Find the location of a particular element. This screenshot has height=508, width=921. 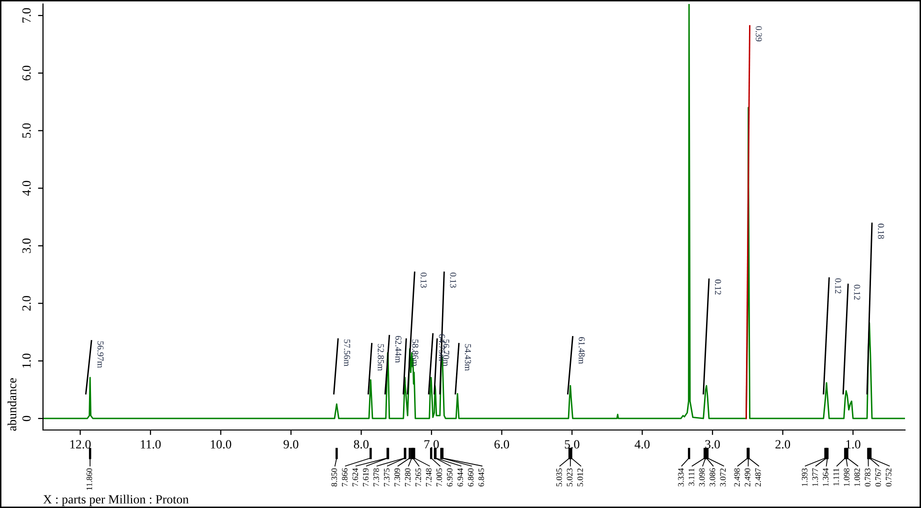

y-tick-label: 4.0 is located at coordinates (26, 188).